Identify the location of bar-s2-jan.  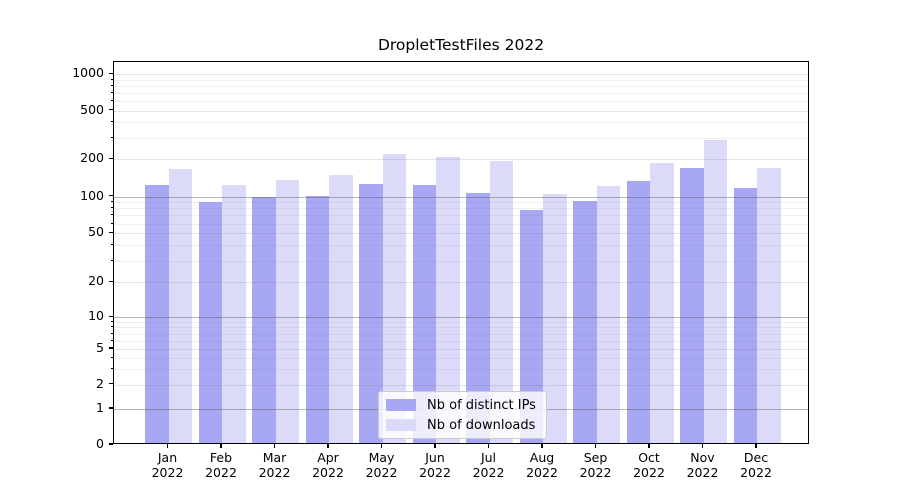
(180, 306).